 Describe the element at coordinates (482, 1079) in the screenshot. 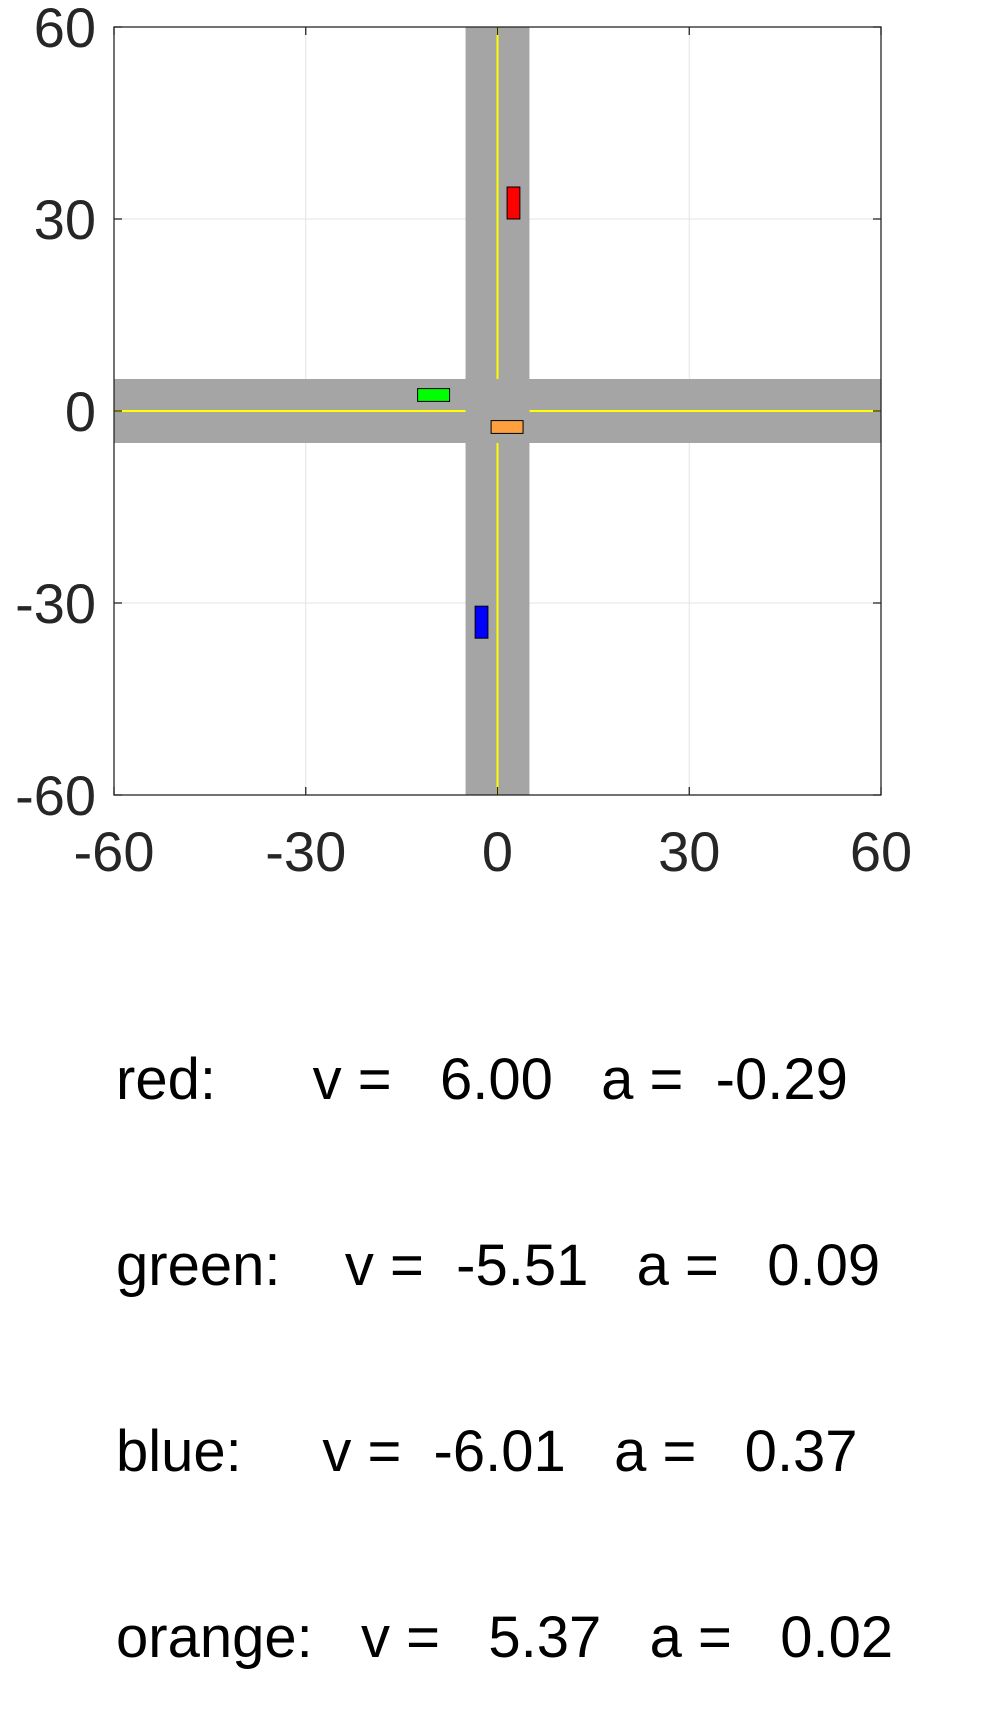

I see `status-line-red: red: v = 6.00 a = -0.29` at that location.